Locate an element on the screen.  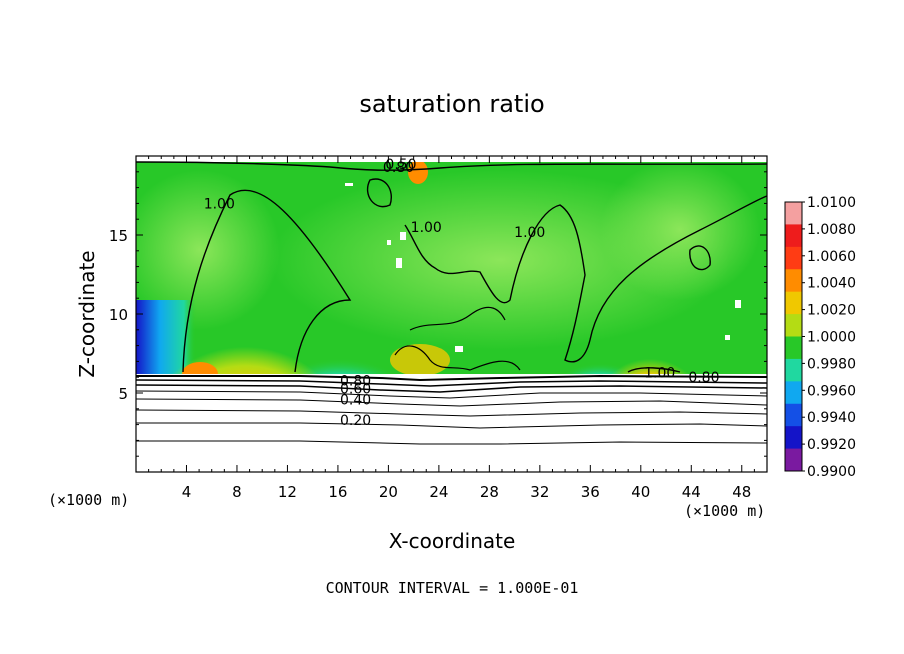
colorbar-label: 1.0060 is located at coordinates (831, 257).